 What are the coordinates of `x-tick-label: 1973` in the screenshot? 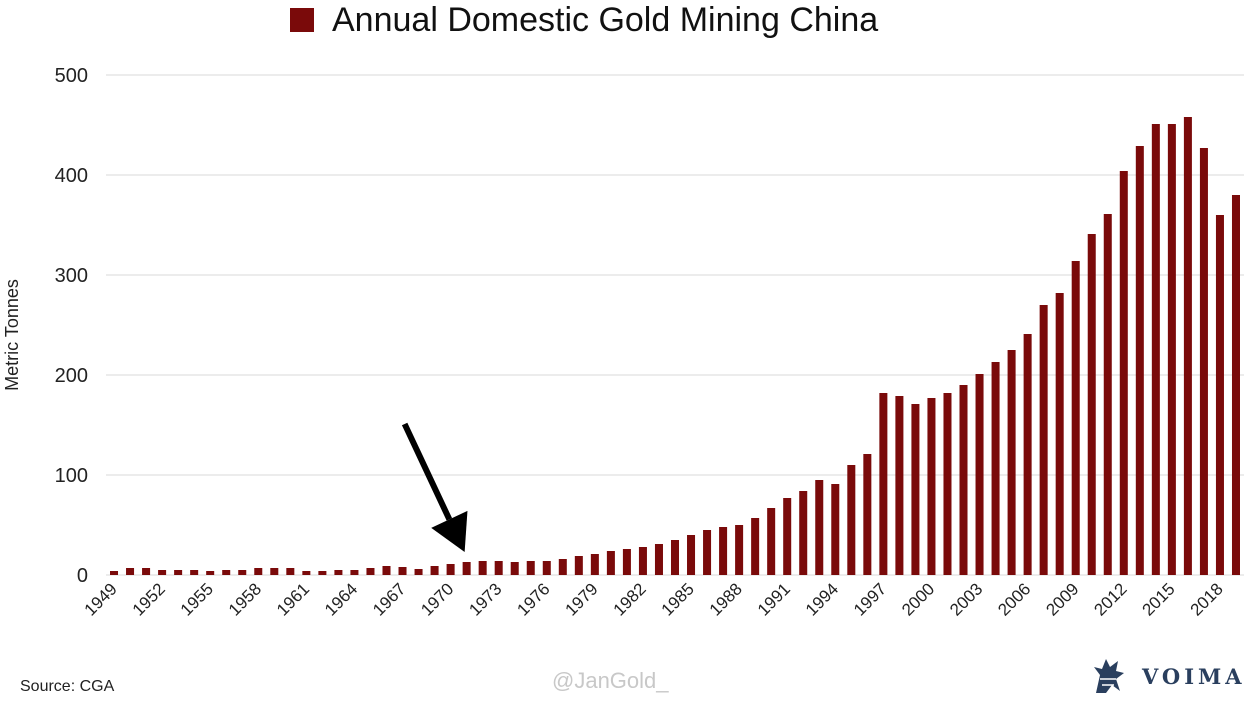 It's located at (485, 599).